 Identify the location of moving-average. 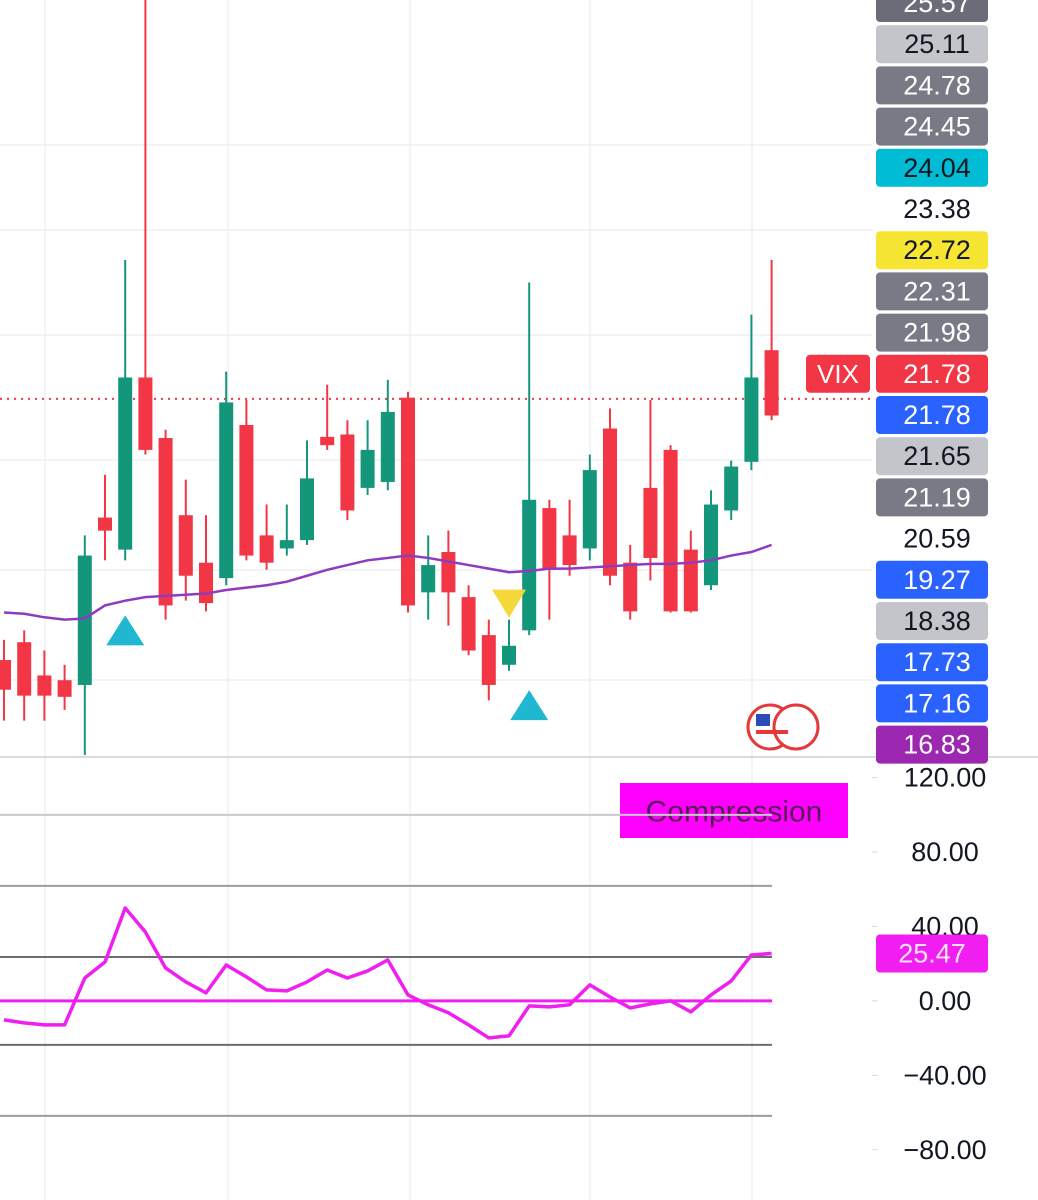
(388, 582).